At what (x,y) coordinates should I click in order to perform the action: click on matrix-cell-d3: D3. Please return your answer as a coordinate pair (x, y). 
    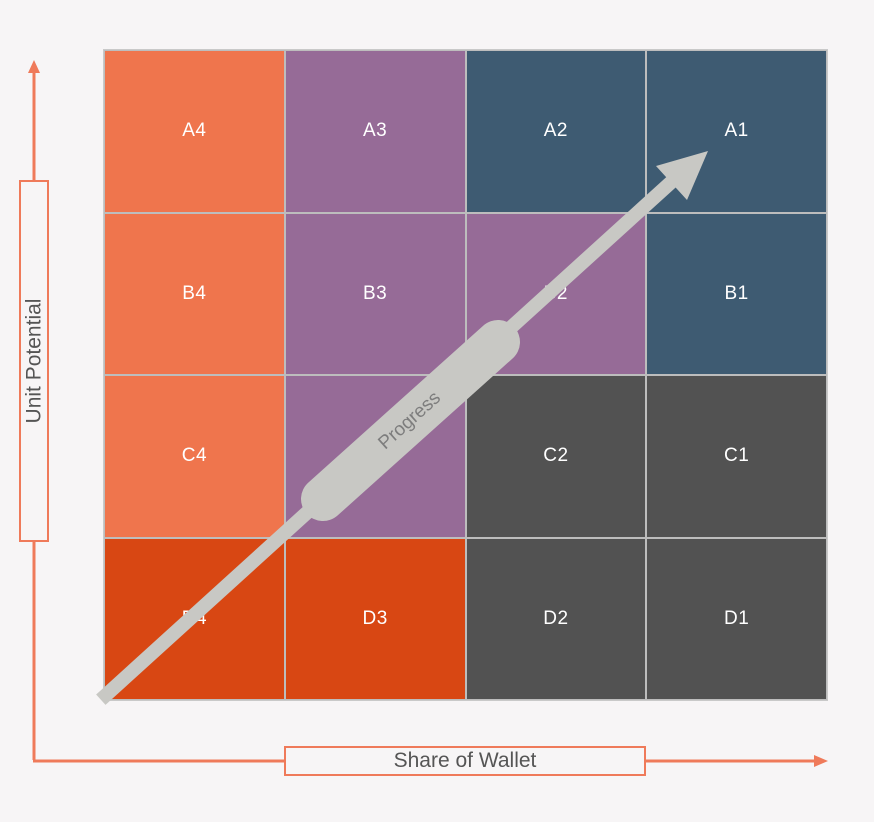
    Looking at the image, I should click on (375, 618).